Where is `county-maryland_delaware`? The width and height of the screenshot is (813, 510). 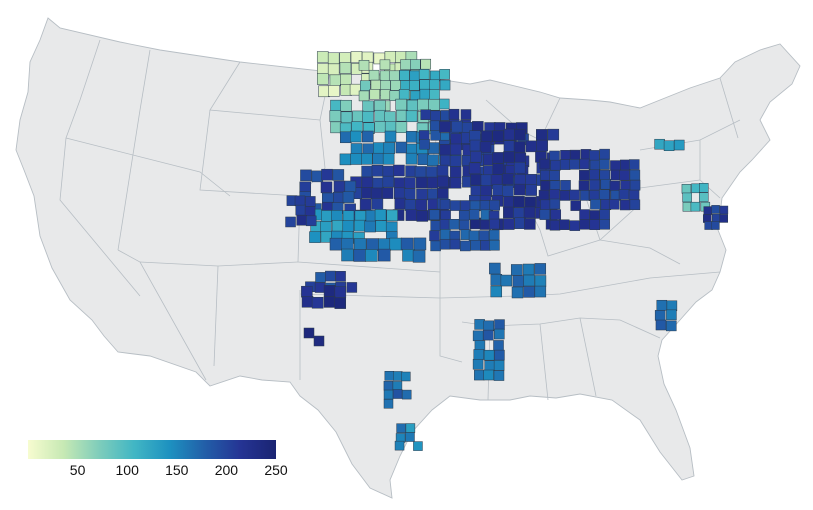
county-maryland_delaware is located at coordinates (724, 218).